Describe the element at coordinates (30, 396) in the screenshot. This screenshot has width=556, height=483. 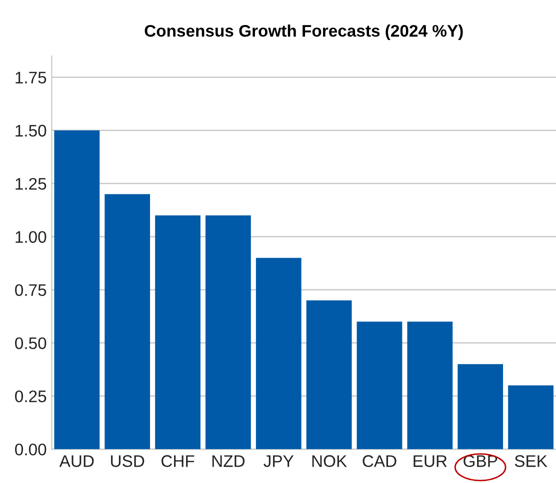
I see `y-tick-label: 0.25` at that location.